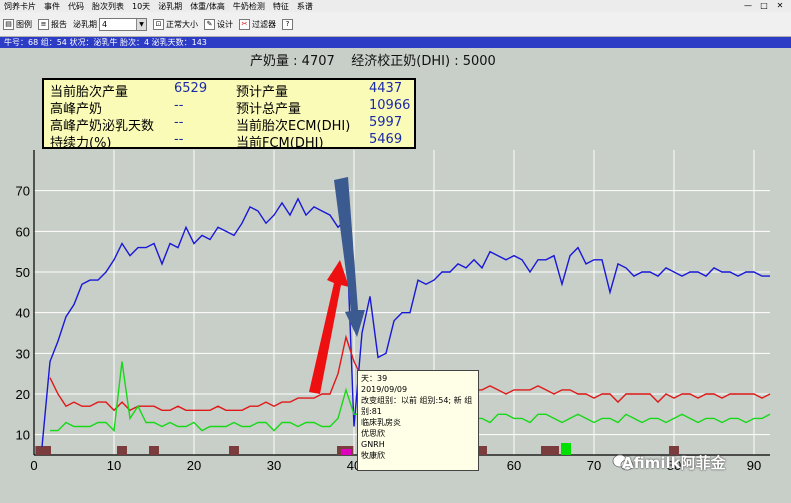  What do you see at coordinates (194, 465) in the screenshot?
I see `x-tick-label: 20` at bounding box center [194, 465].